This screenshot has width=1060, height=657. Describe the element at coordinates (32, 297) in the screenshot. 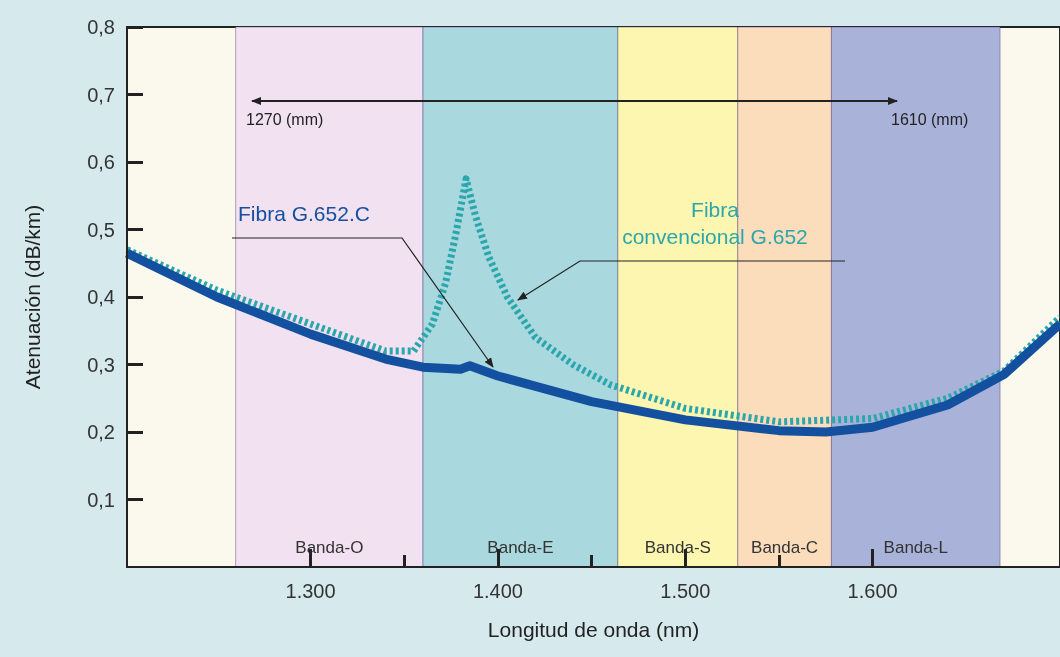

I see `y-axis-title: Atenuación (dB/km)` at that location.